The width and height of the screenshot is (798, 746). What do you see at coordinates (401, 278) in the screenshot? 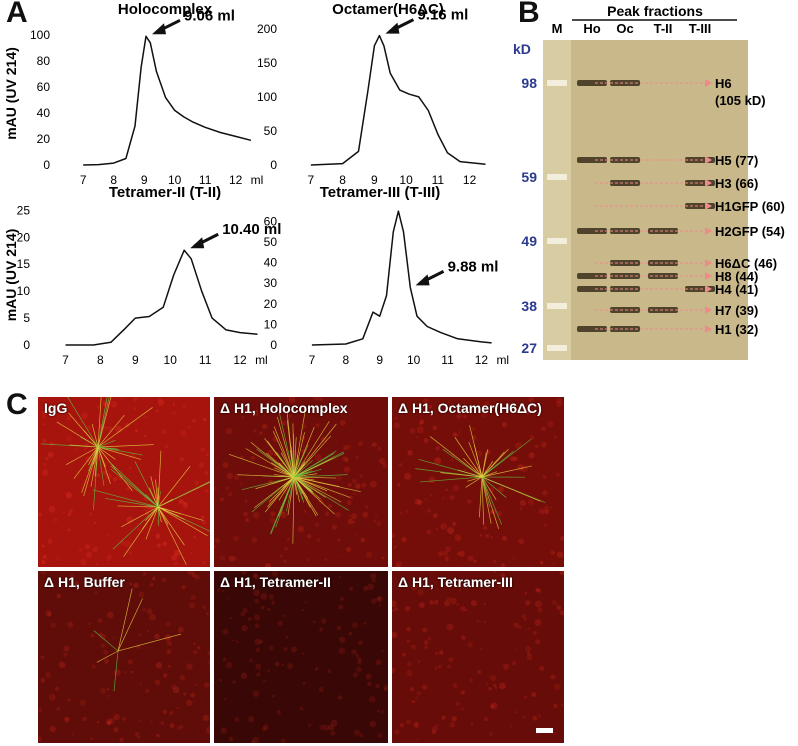
I see `chromatogram-trace` at bounding box center [401, 278].